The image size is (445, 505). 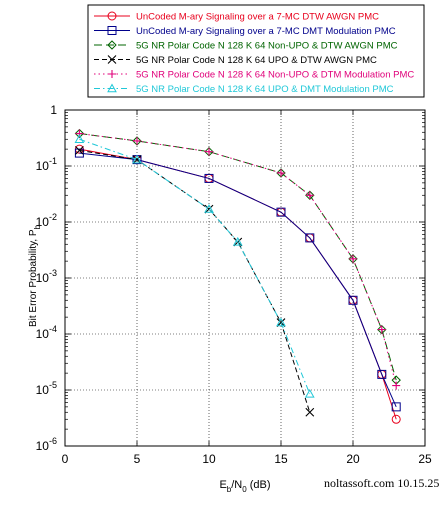 I want to click on x-tick-label: 15, so click(x=281, y=459).